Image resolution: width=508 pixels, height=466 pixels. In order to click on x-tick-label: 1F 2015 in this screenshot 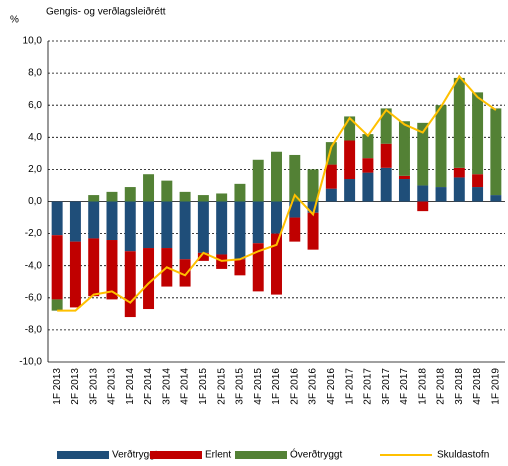, I will do `click(203, 386)`.